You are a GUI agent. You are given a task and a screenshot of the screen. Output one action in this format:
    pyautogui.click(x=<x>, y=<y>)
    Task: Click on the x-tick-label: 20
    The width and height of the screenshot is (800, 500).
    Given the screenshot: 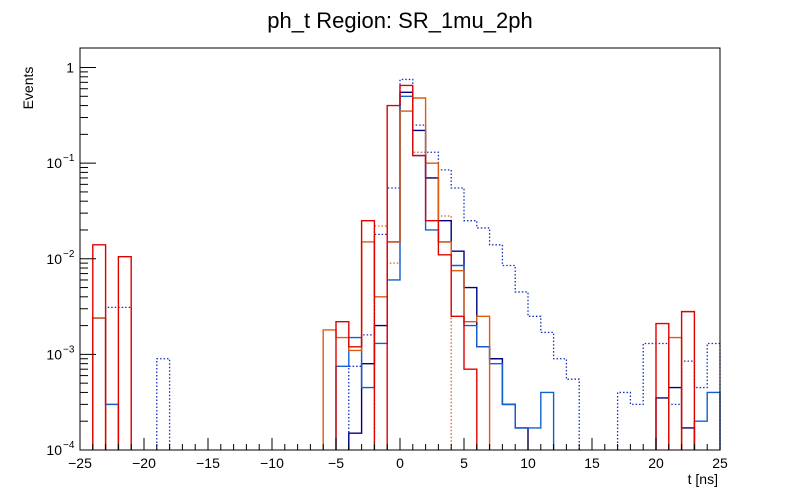 What is the action you would take?
    pyautogui.click(x=656, y=463)
    